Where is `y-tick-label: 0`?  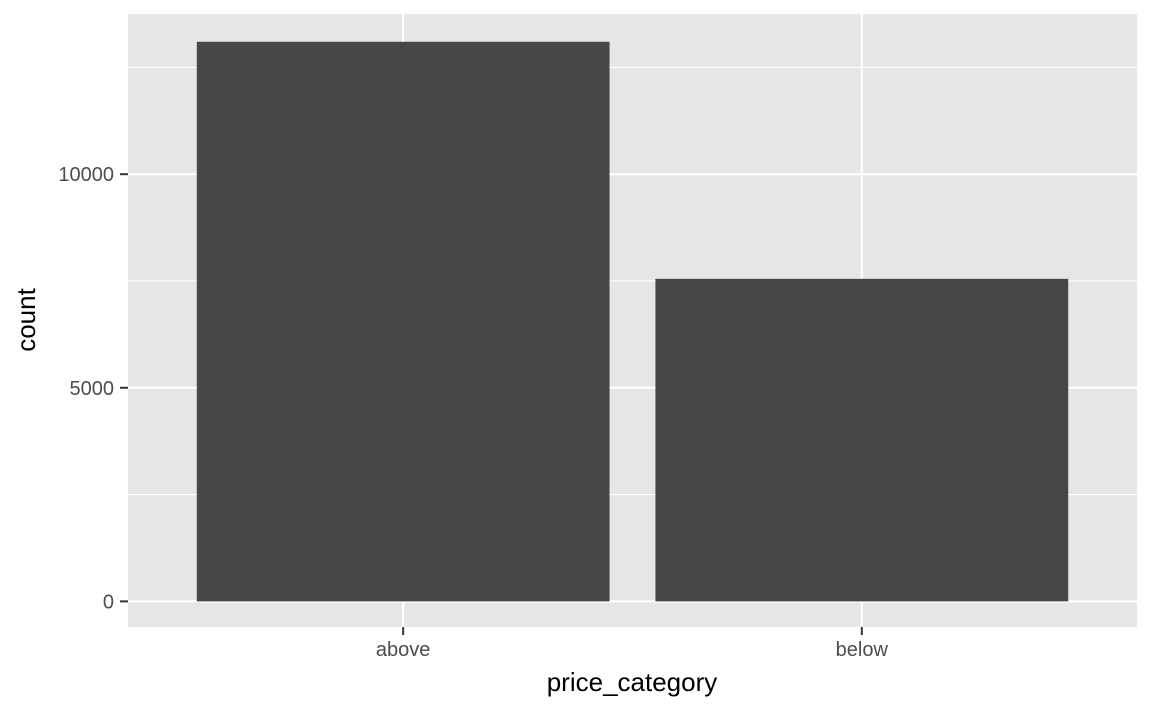 y-tick-label: 0 is located at coordinates (108, 602).